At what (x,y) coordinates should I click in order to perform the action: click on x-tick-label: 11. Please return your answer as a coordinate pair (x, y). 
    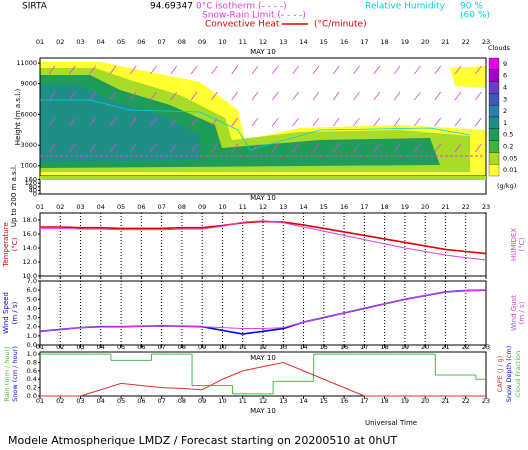
    Looking at the image, I should click on (243, 401).